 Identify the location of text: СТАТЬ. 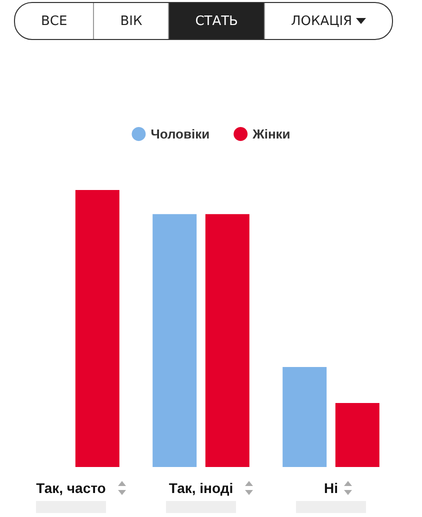
(216, 21).